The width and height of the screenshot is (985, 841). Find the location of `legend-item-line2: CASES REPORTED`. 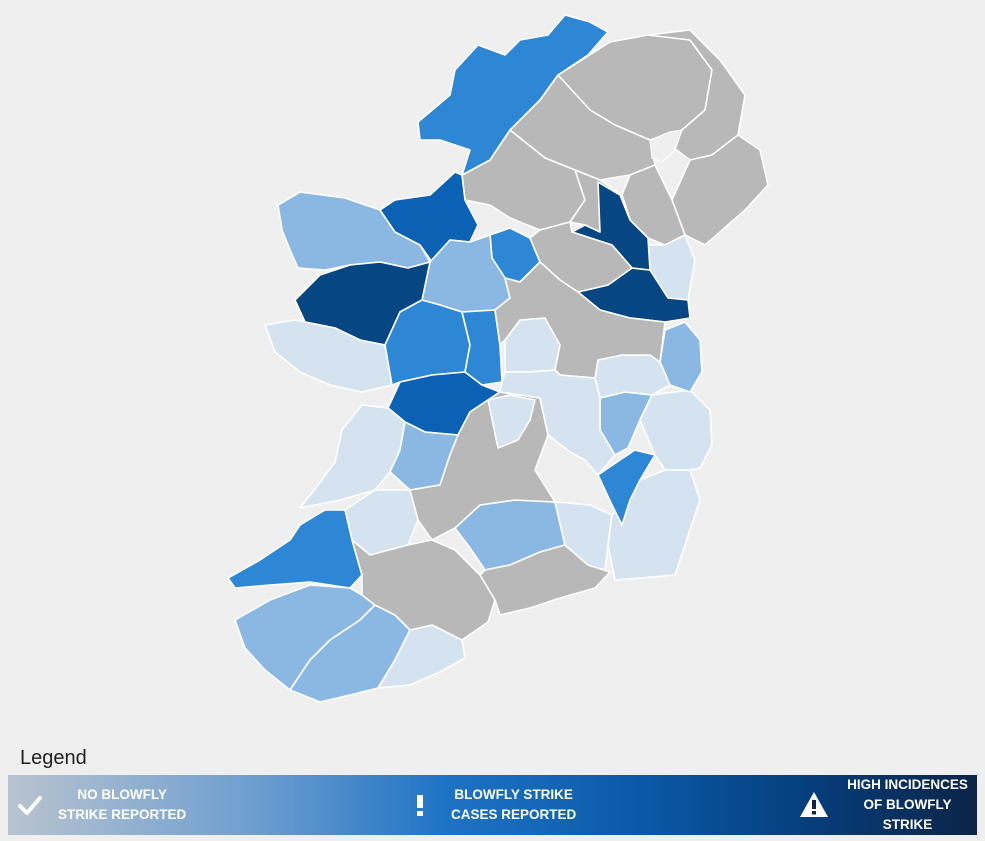

legend-item-line2: CASES REPORTED is located at coordinates (514, 814).